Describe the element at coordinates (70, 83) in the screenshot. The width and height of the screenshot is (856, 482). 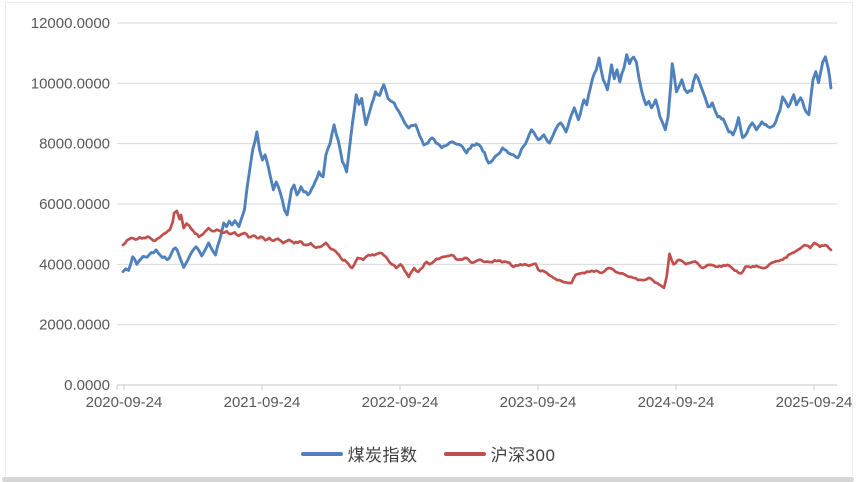
I see `y-axis-tick-label: 10000.0000` at that location.